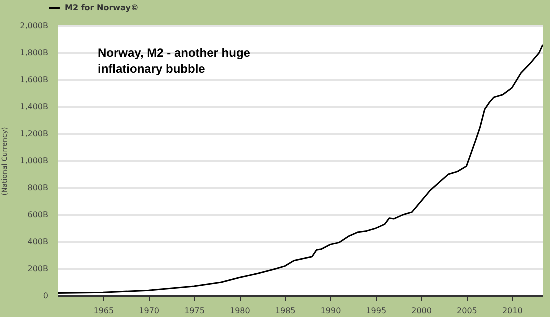 Image resolution: width=550 pixels, height=320 pixels. Describe the element at coordinates (149, 311) in the screenshot. I see `x-tick-label: 1970` at that location.